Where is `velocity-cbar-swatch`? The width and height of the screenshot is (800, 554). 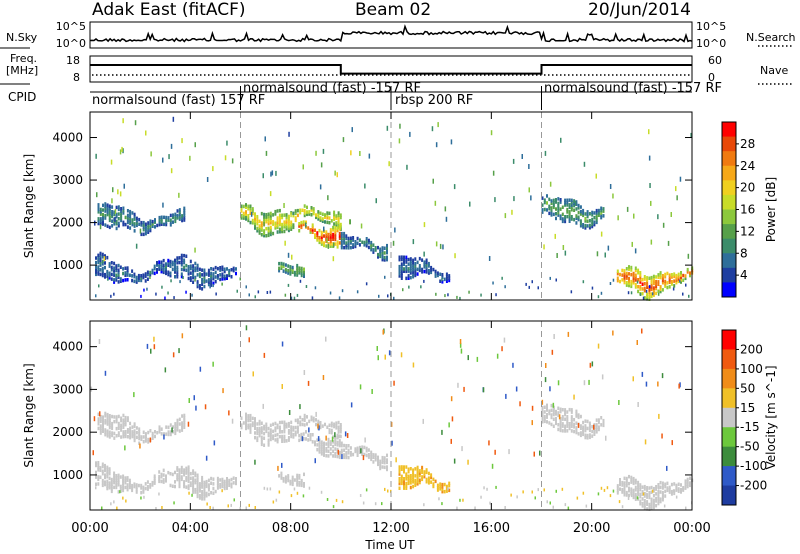 velocity-cbar-swatch is located at coordinates (729, 378).